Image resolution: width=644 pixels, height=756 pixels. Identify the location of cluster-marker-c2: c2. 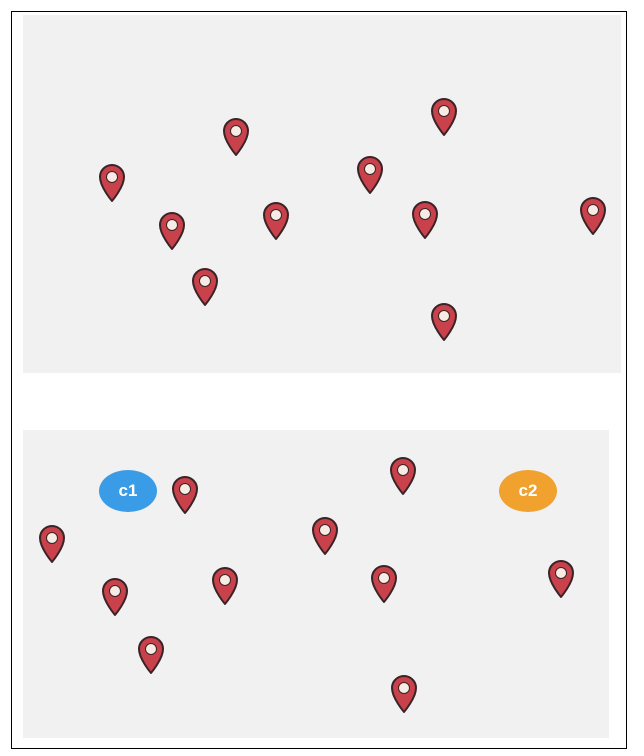
(528, 491).